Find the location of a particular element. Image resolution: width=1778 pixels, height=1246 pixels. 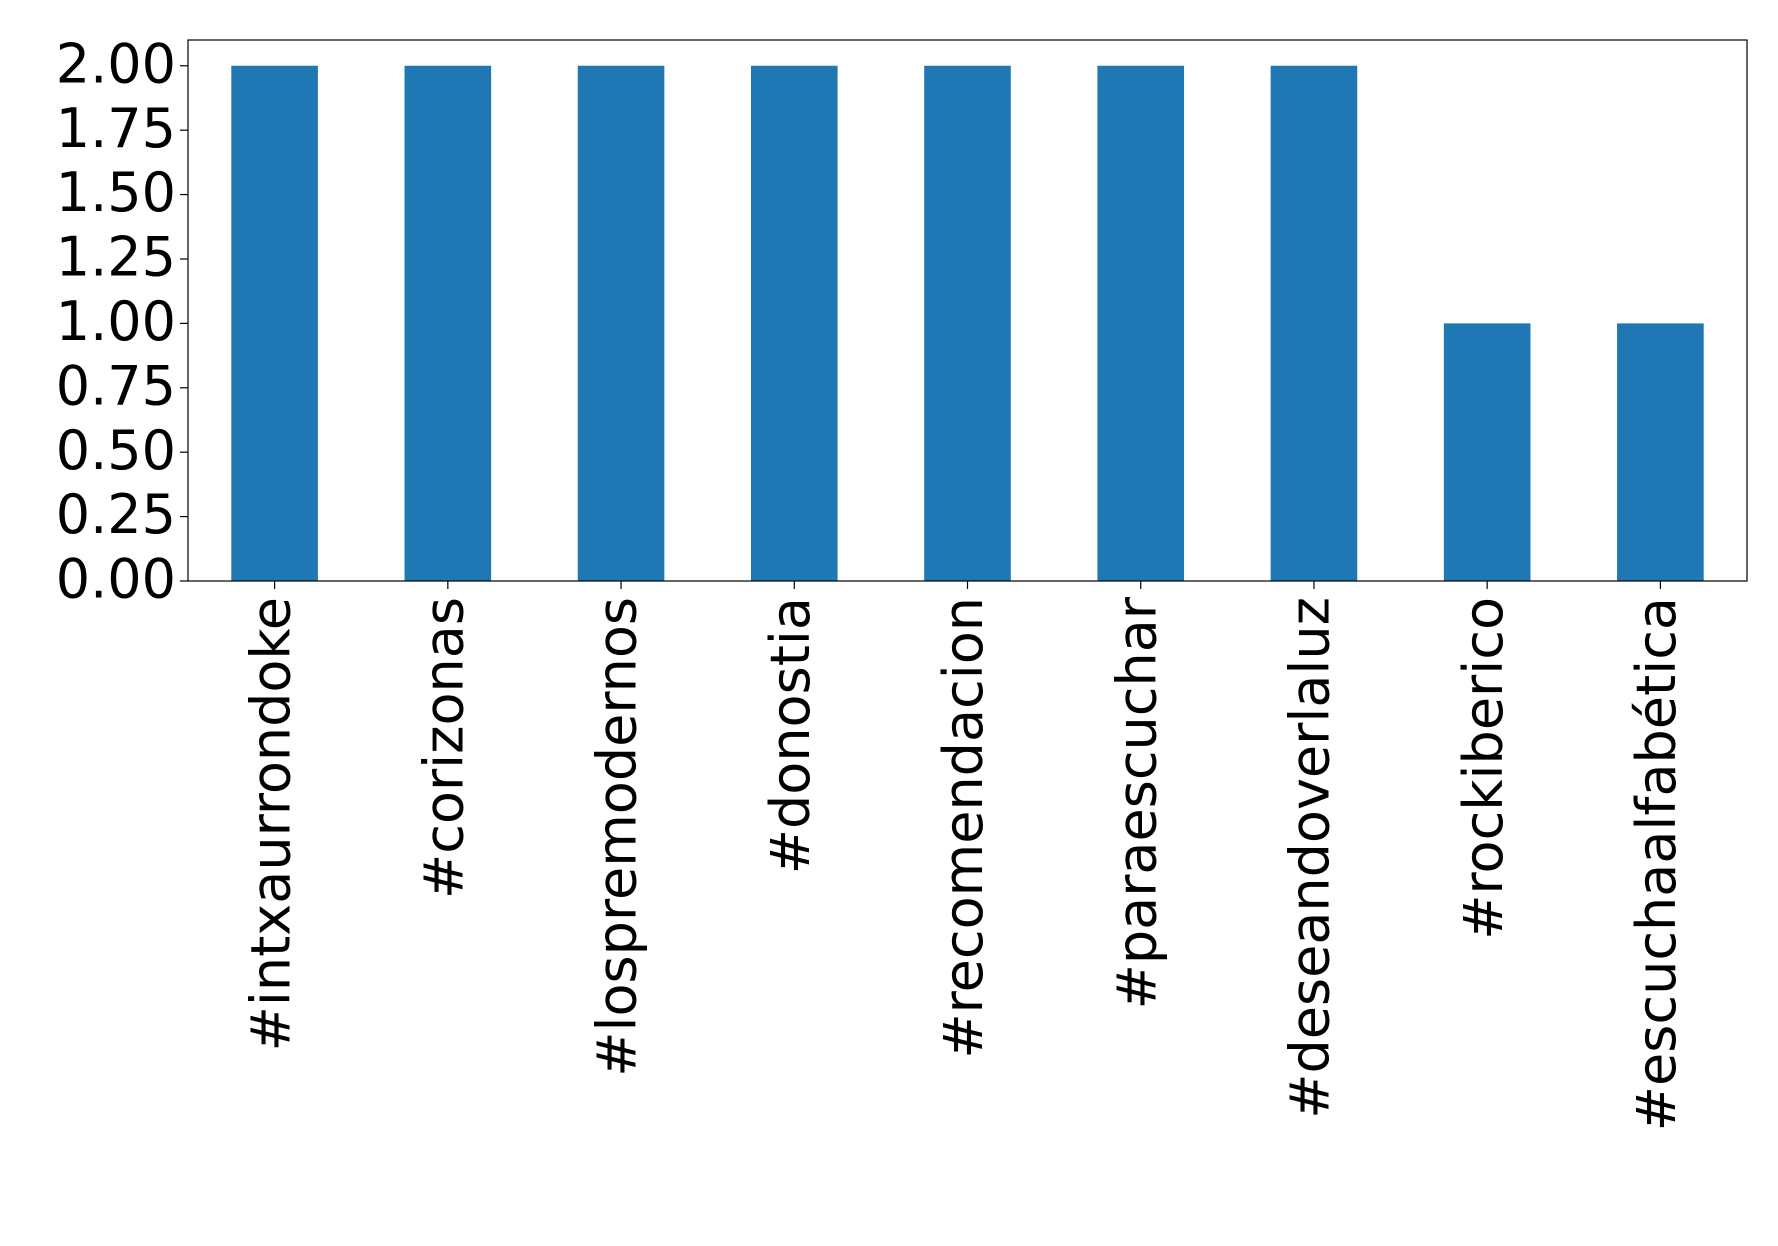

x-tick-label: #corizonas is located at coordinates (443, 748).